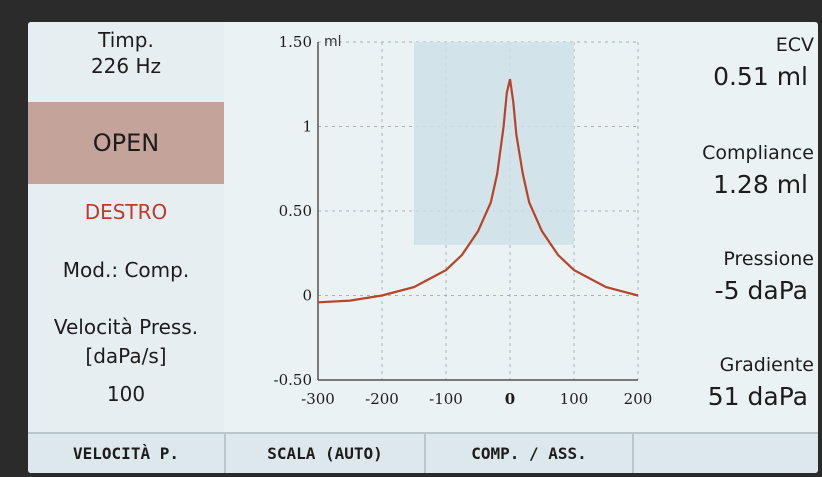 This screenshot has width=822, height=477. Describe the element at coordinates (761, 290) in the screenshot. I see `pressure-value: -5 daPa` at that location.